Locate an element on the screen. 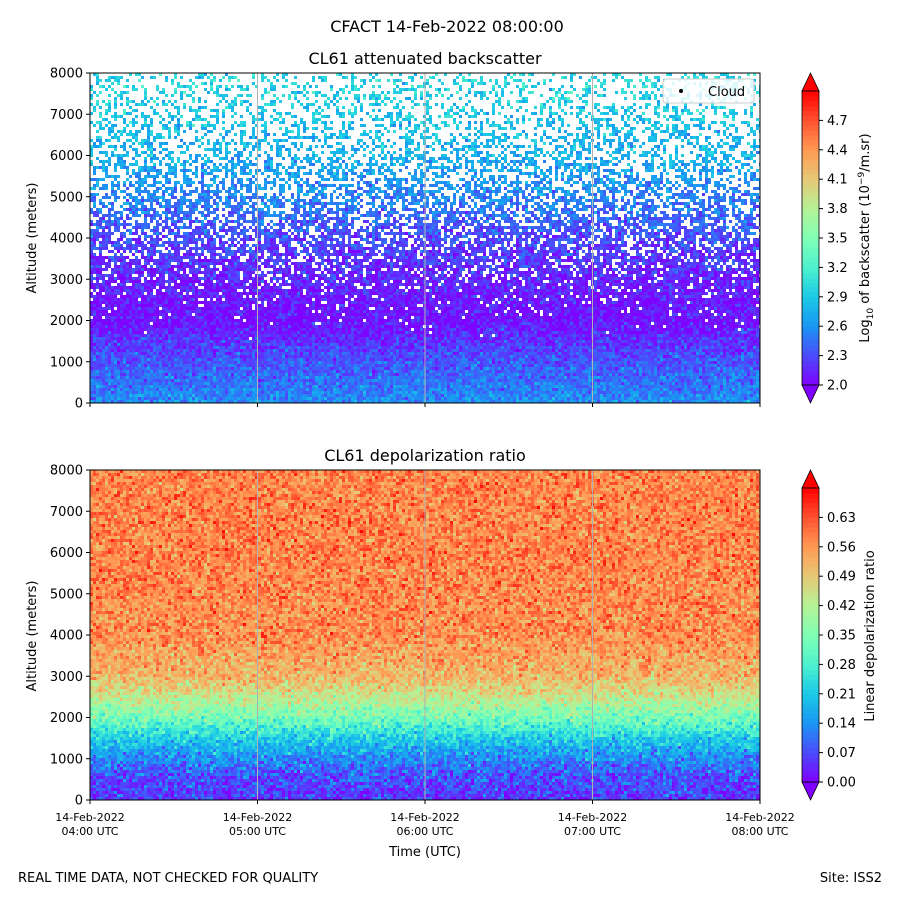 This screenshot has height=900, width=900. x-tick-label: 08:00 UTC is located at coordinates (759, 831).